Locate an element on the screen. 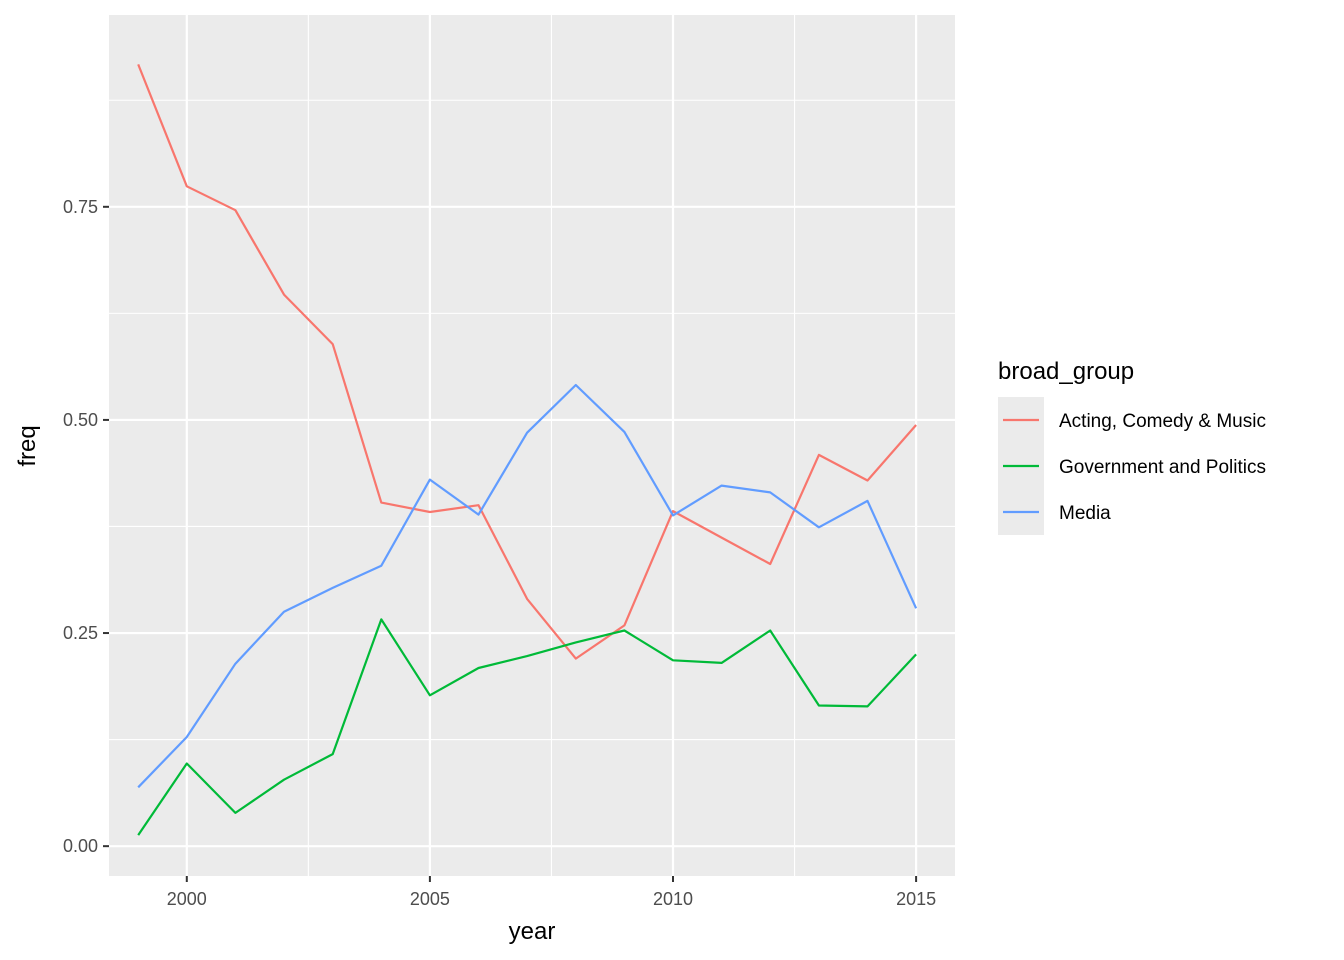 The height and width of the screenshot is (960, 1344). y-tick-label: 0.75 is located at coordinates (80, 207).